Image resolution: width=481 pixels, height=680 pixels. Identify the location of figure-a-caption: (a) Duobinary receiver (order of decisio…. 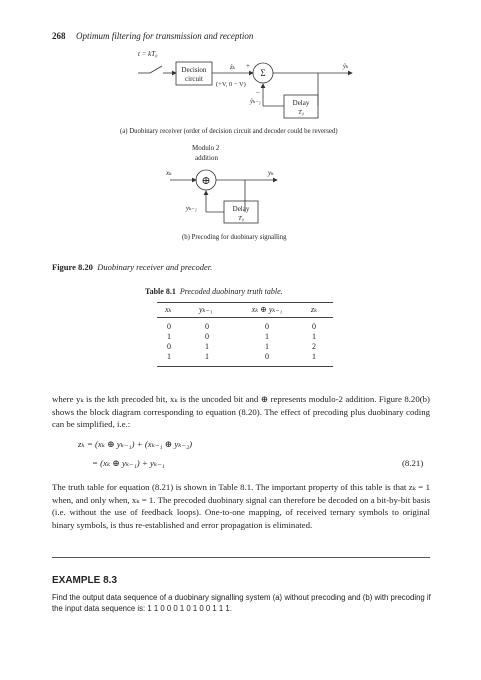
(229, 131).